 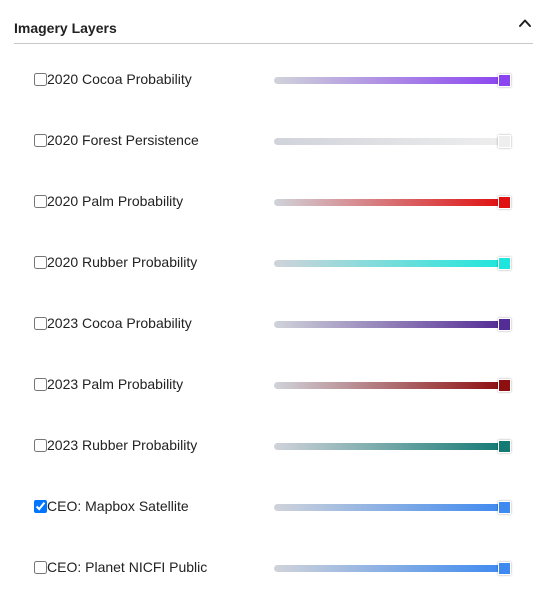 What do you see at coordinates (115, 201) in the screenshot?
I see `layer-label: 2020 Palm Probability` at bounding box center [115, 201].